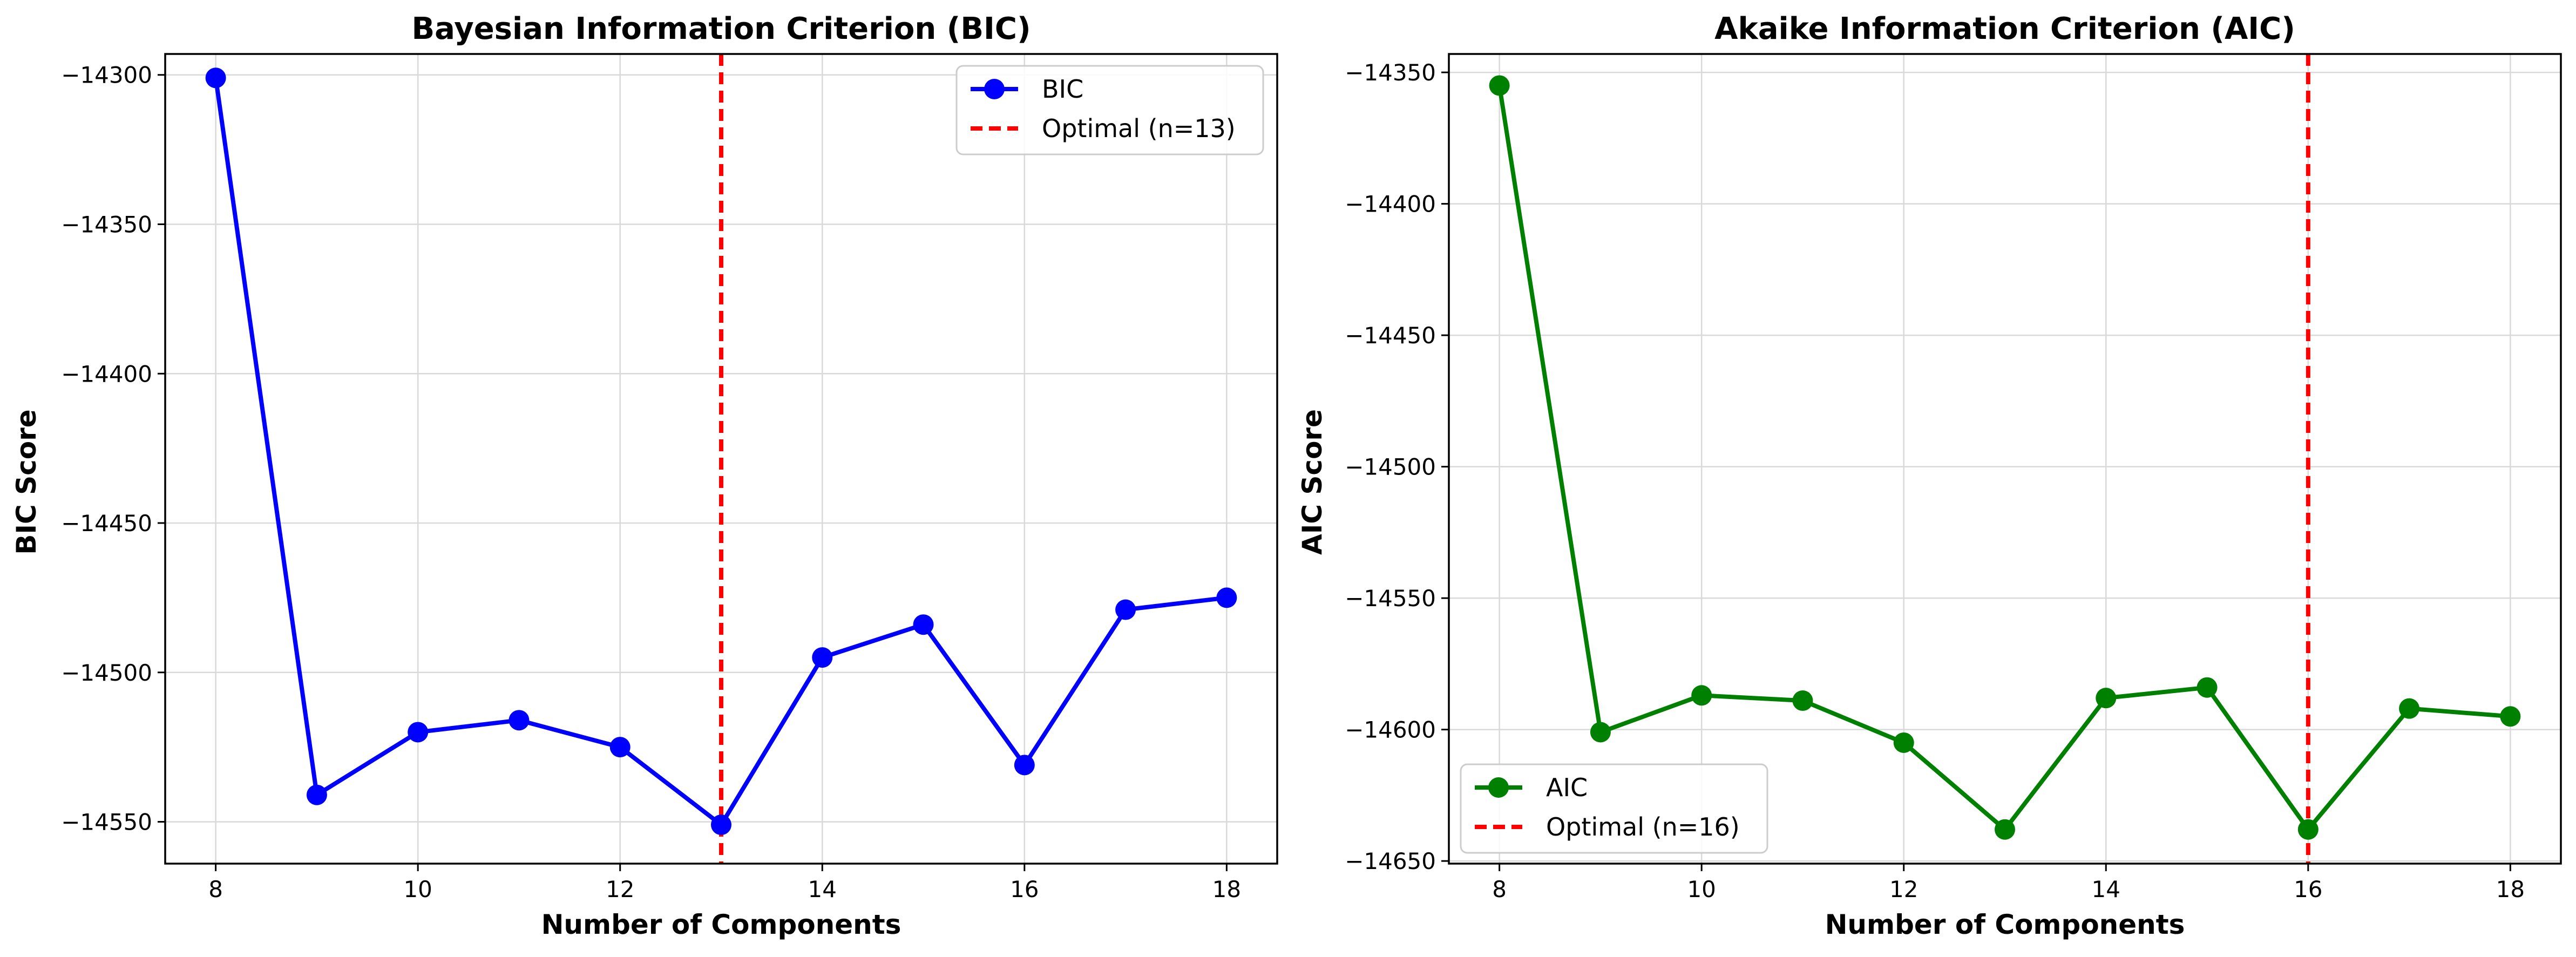 The image size is (2576, 957). What do you see at coordinates (418, 889) in the screenshot?
I see `bic-x-tick-label: 10` at bounding box center [418, 889].